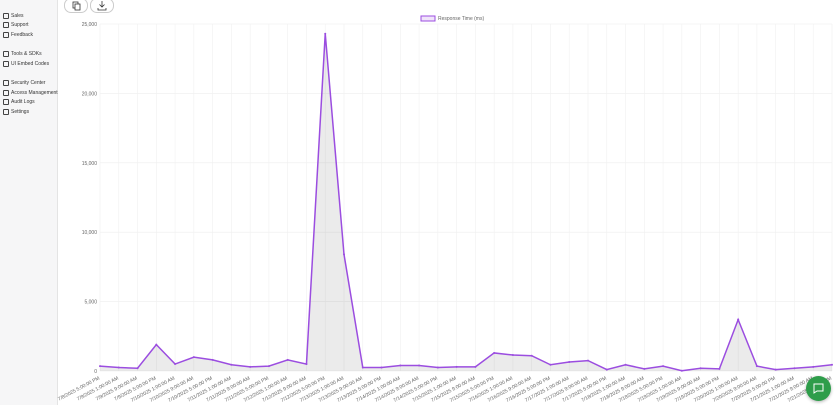  What do you see at coordinates (641, 389) in the screenshot?
I see `x-tick-label: 7/18/2025 5:00:00 PM` at bounding box center [641, 389].